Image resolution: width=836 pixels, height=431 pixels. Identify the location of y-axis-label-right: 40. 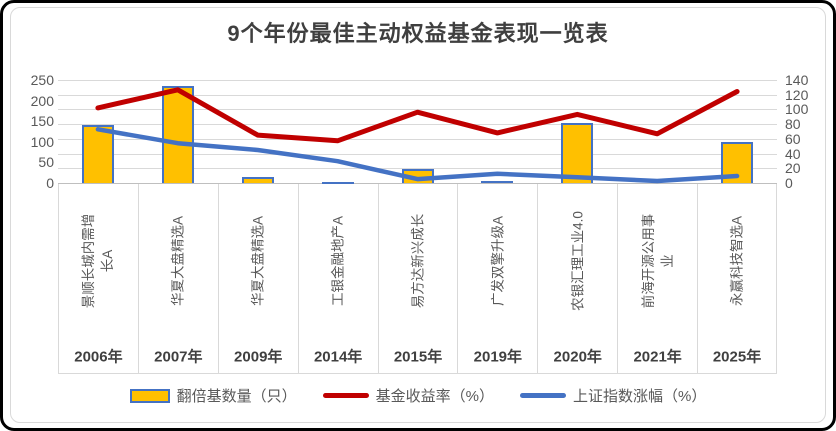
(793, 153).